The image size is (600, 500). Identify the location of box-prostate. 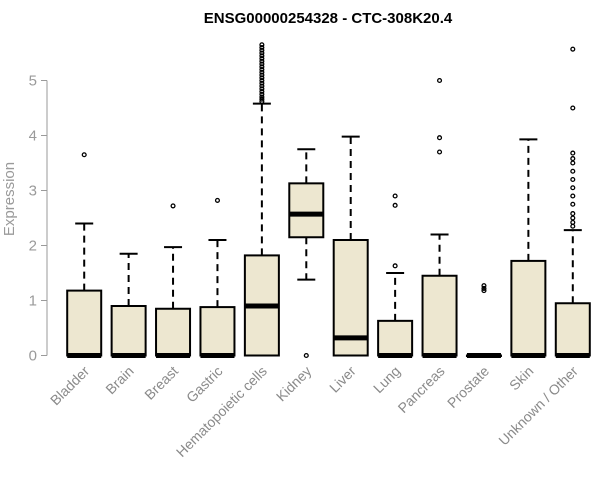
(483, 320).